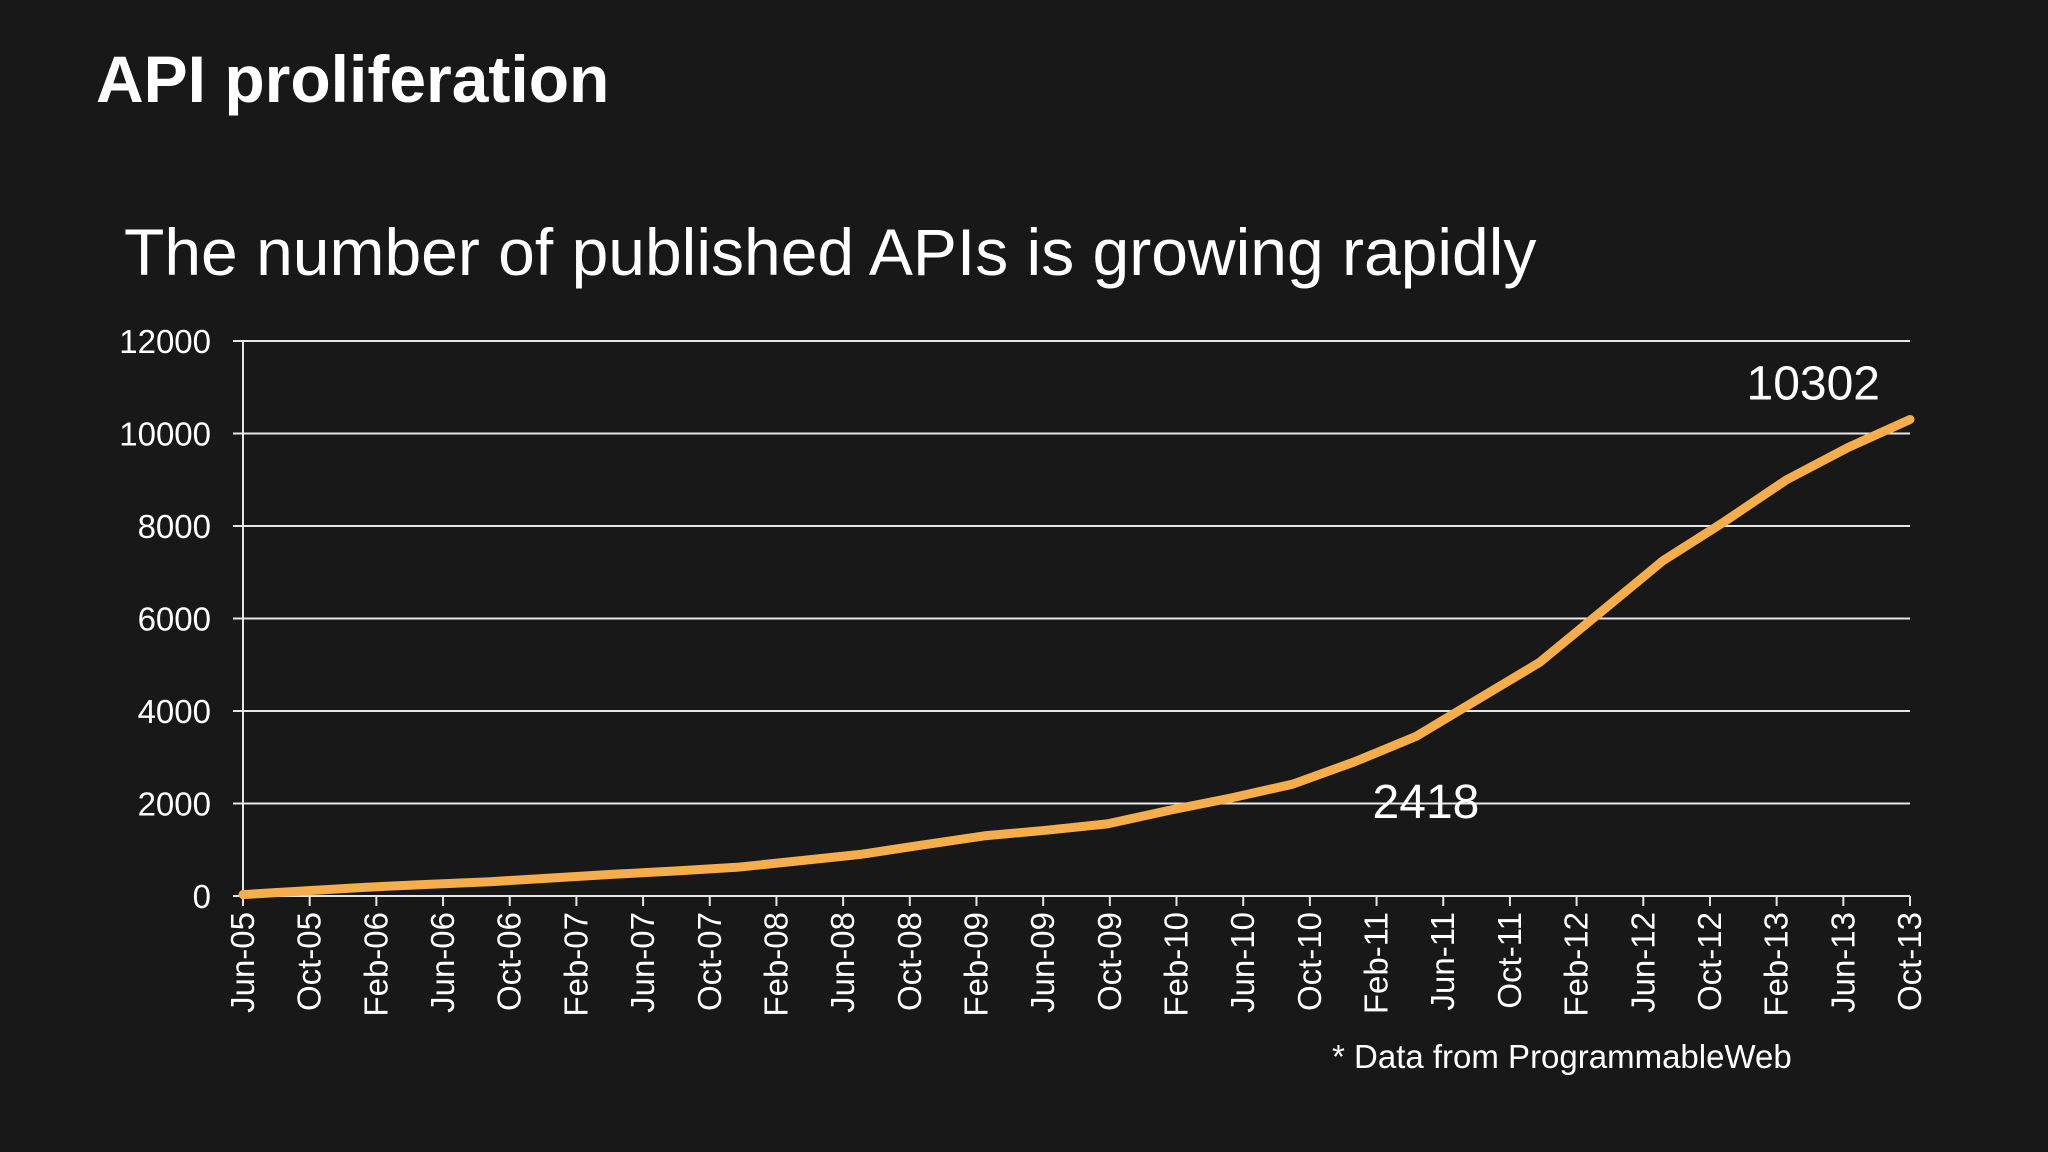 Image resolution: width=2048 pixels, height=1152 pixels. What do you see at coordinates (575, 964) in the screenshot?
I see `x-tick-label: Feb-07` at bounding box center [575, 964].